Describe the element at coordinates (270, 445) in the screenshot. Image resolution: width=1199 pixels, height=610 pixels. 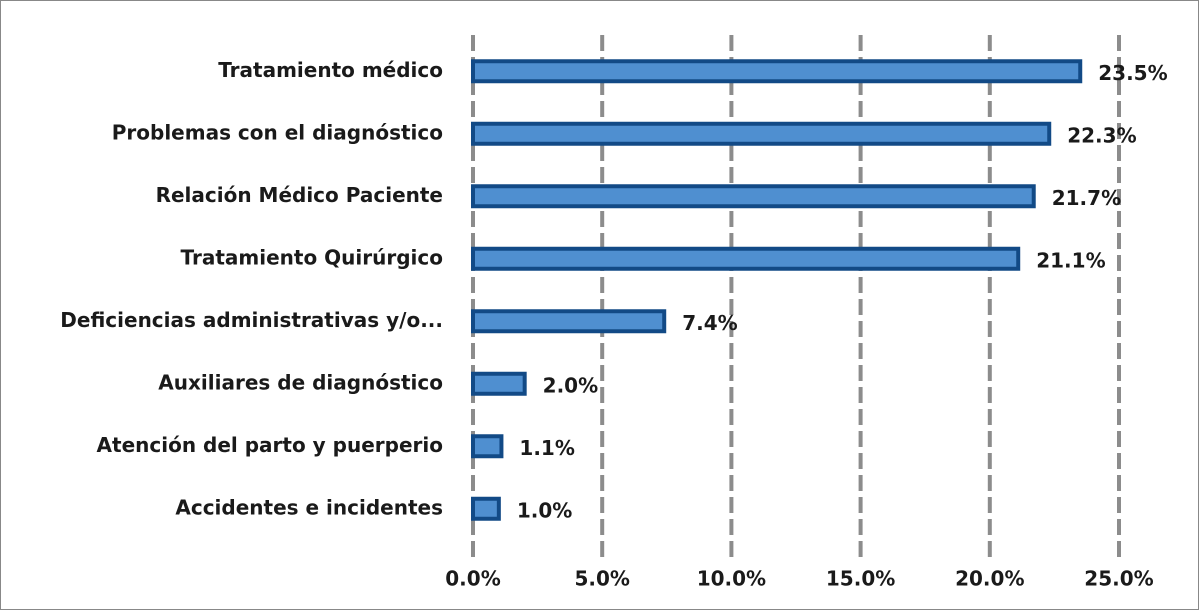
I see `y-tick-label: Atención del parto y puerperio` at that location.